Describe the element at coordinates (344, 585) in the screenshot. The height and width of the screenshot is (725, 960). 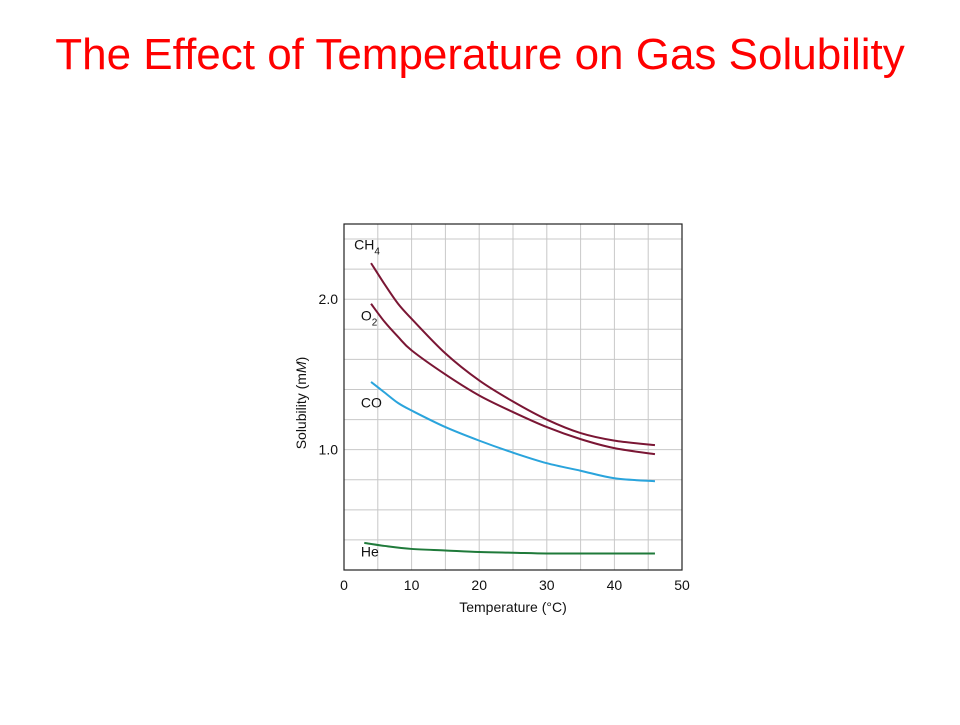
I see `x-tick-label: 0` at that location.